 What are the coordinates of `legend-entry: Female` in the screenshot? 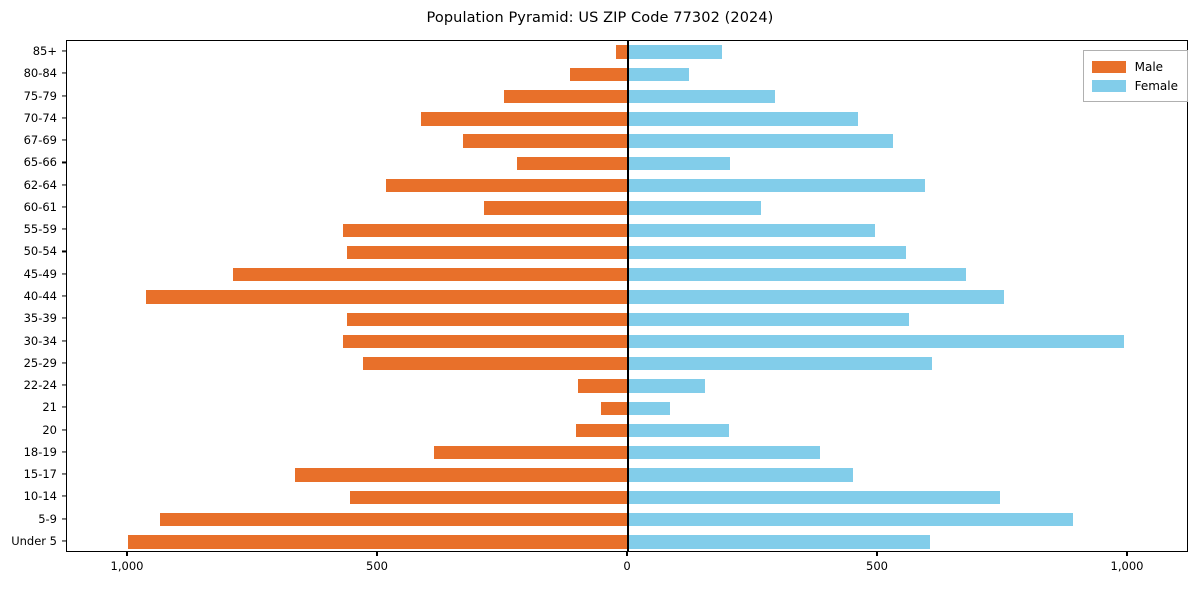 It's located at (1134, 85).